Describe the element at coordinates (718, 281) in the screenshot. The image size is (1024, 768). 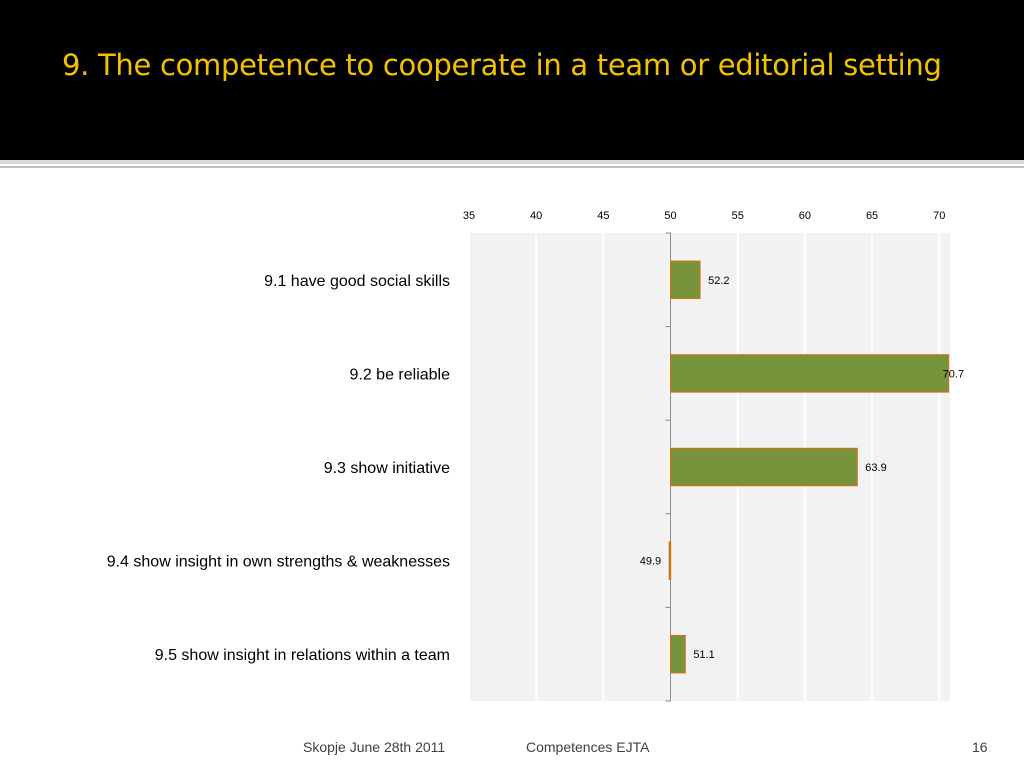
I see `data-label: 52.2` at that location.